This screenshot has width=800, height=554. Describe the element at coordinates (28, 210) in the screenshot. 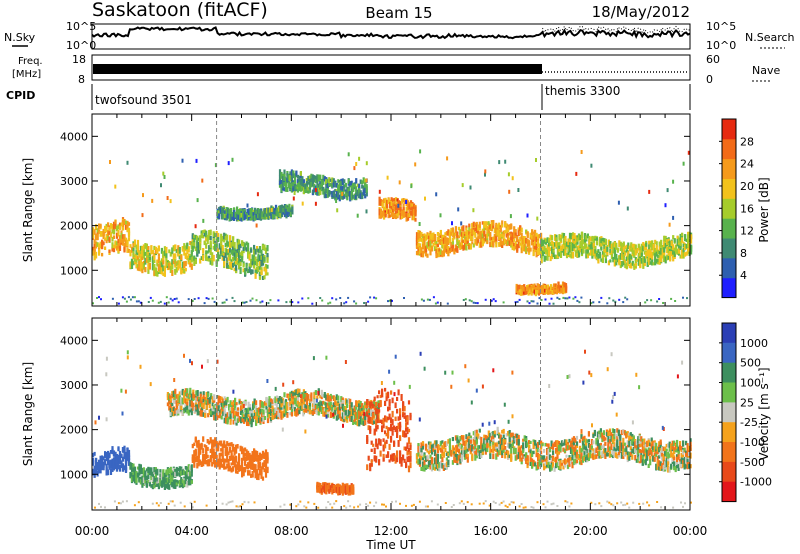

I see `power-ylabel: Slant Range [km]` at that location.